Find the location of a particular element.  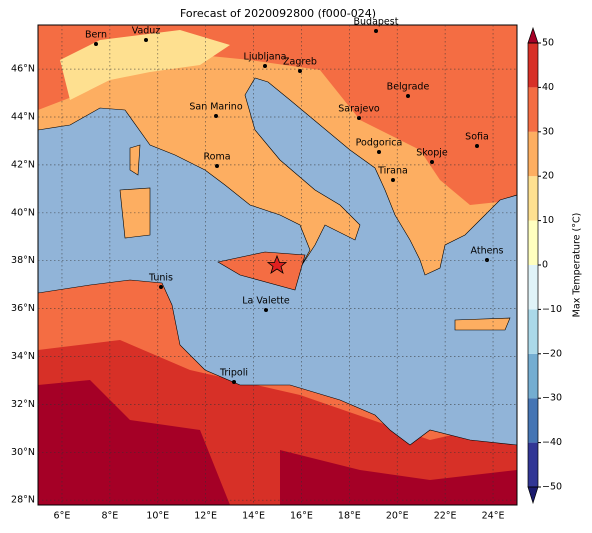

city-label: San Marino is located at coordinates (215, 107).